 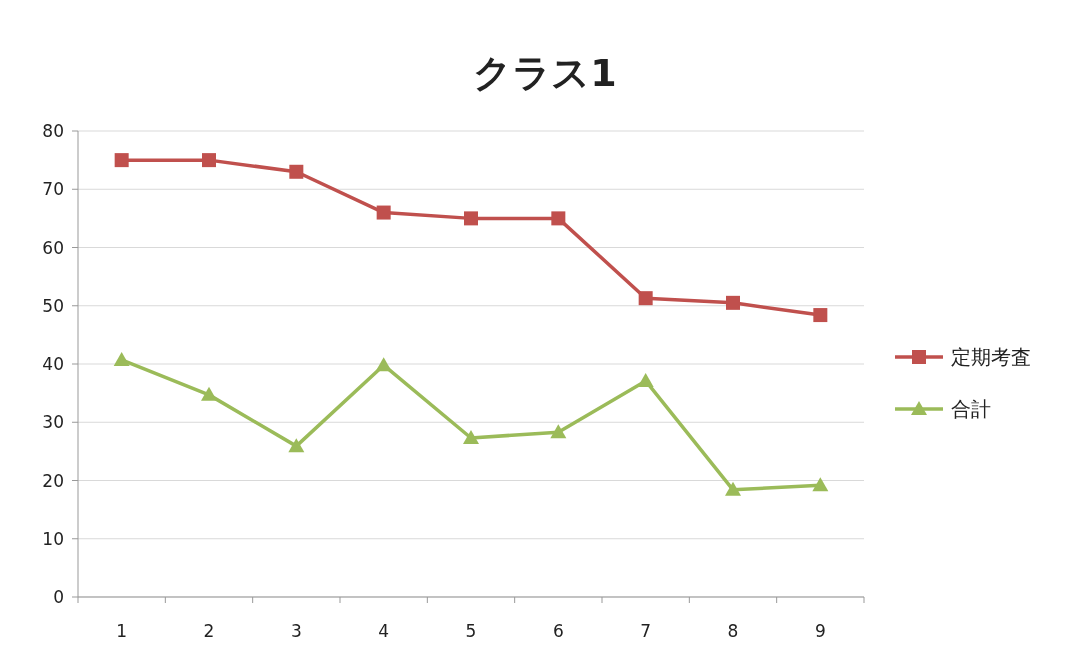 I want to click on legend-label: 合計, so click(x=971, y=409).